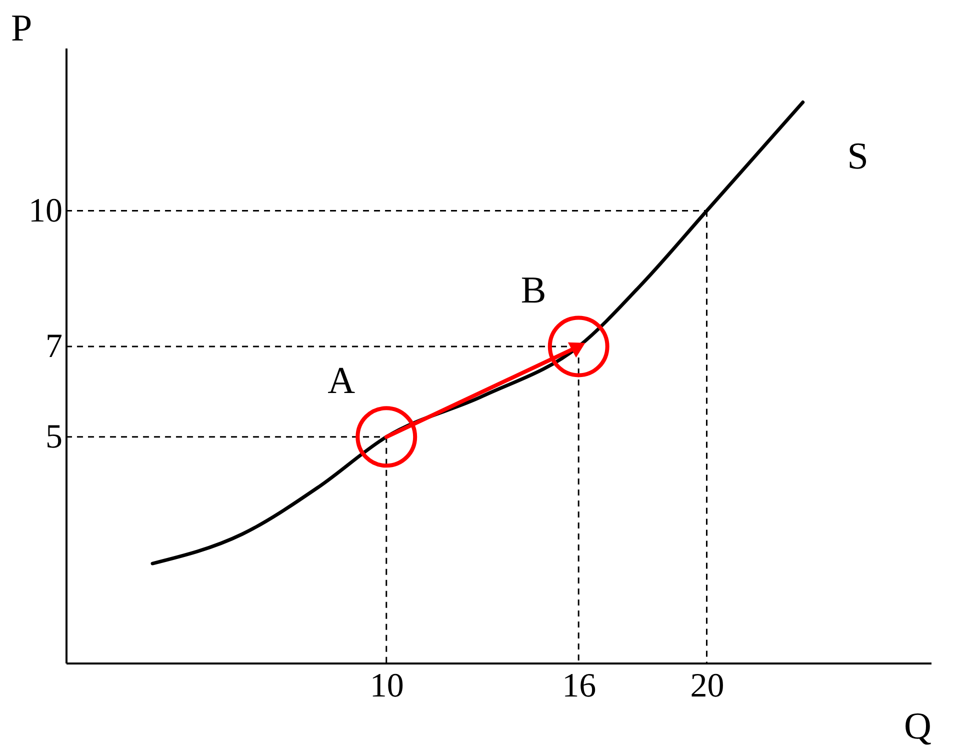 The image size is (954, 751). I want to click on annotation: S, so click(857, 156).